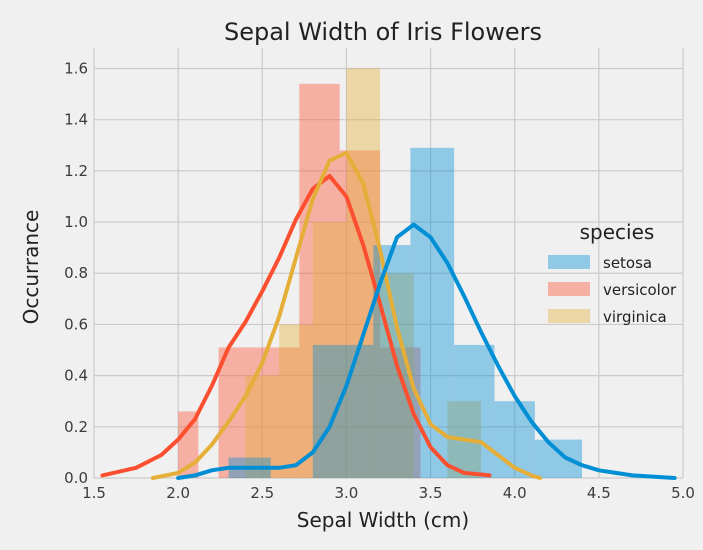 Image resolution: width=703 pixels, height=550 pixels. I want to click on x-tick-label: 4.0, so click(515, 493).